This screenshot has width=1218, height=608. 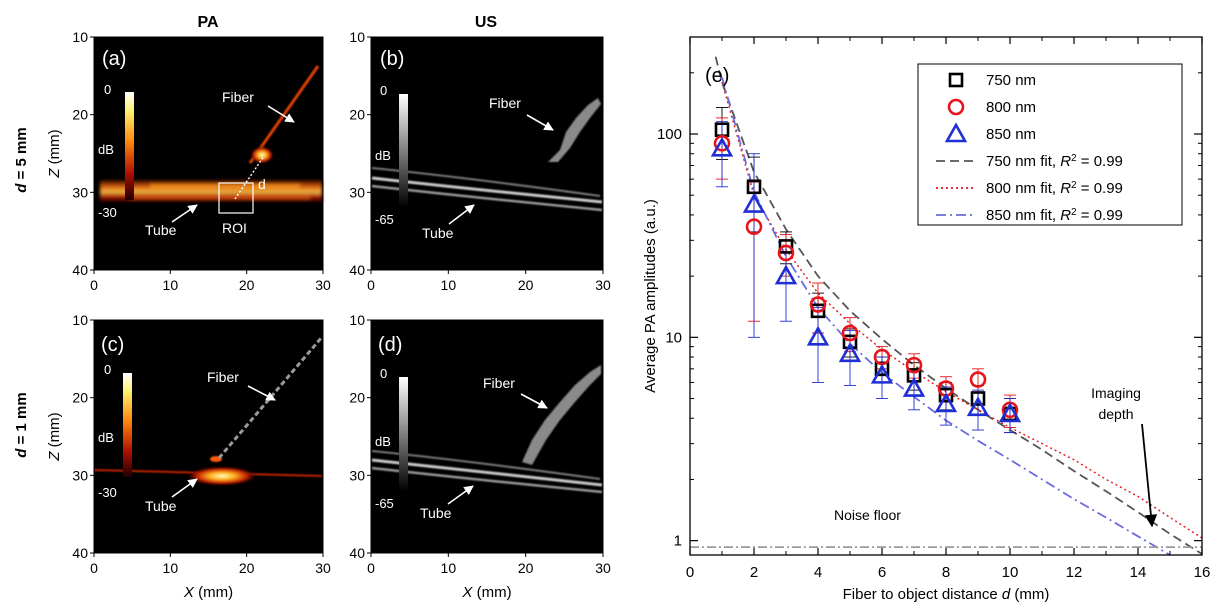 I want to click on tube-arrow-a, so click(x=184, y=213).